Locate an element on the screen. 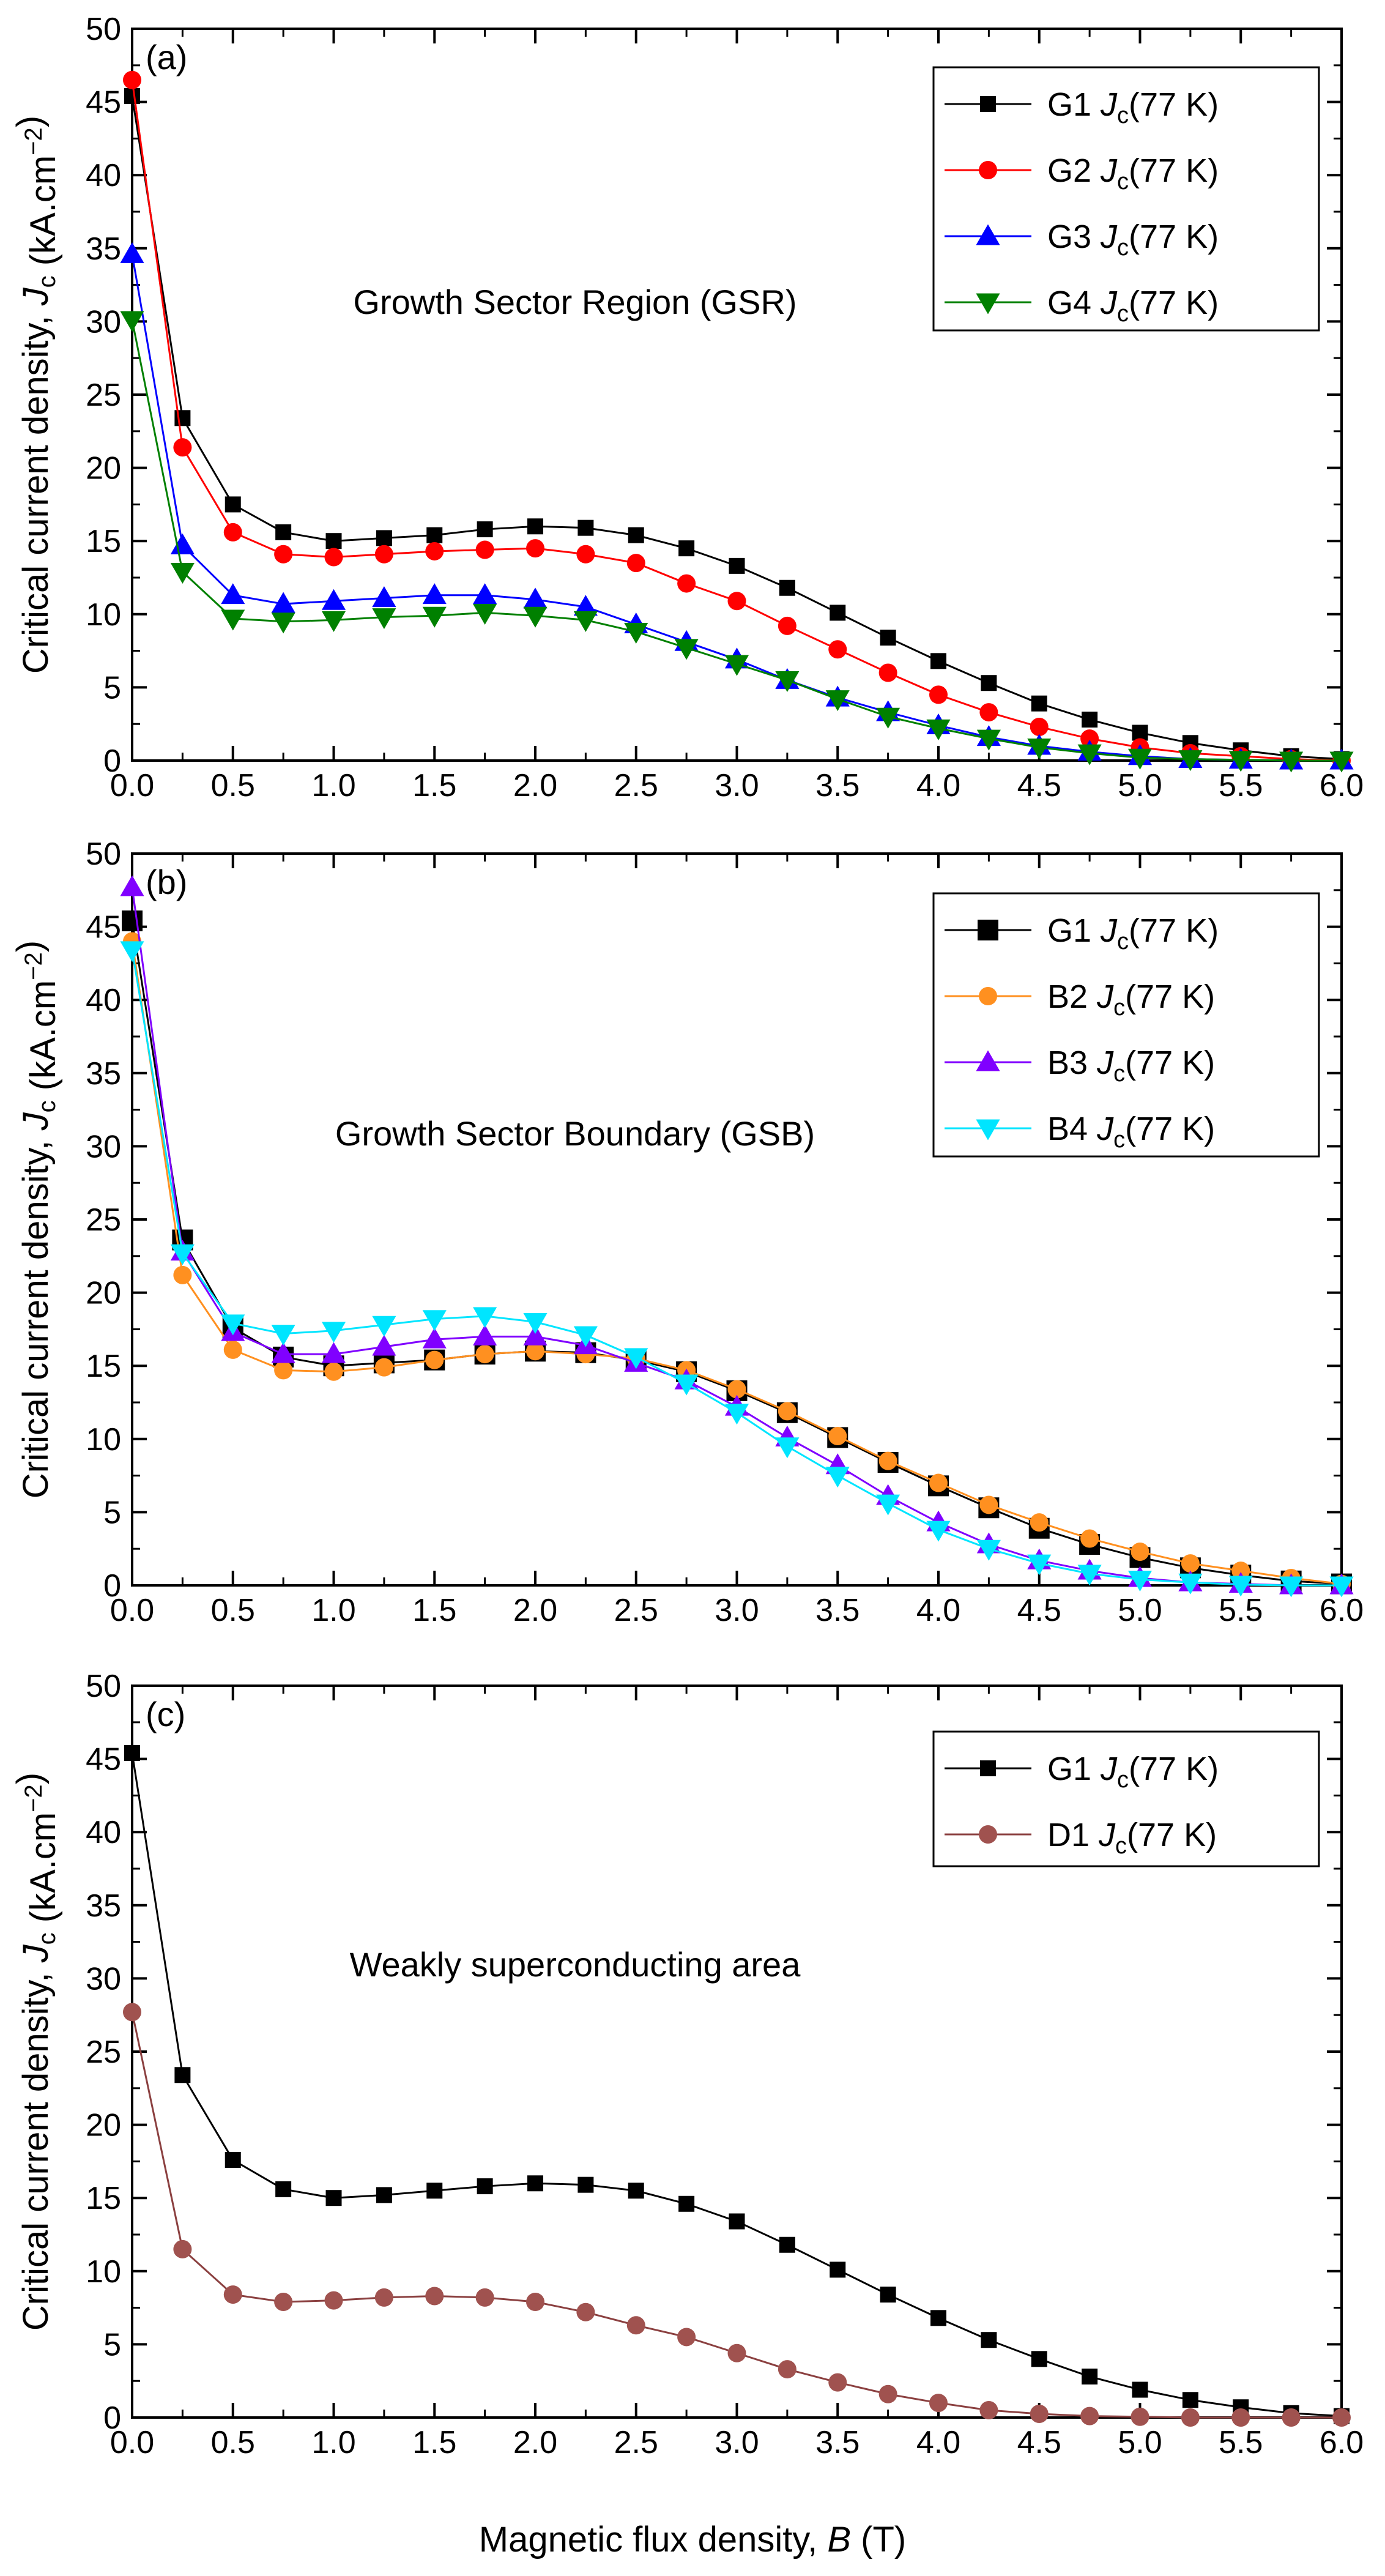 Image resolution: width=1385 pixels, height=2576 pixels. x-axis-label-var: B is located at coordinates (839, 2540).